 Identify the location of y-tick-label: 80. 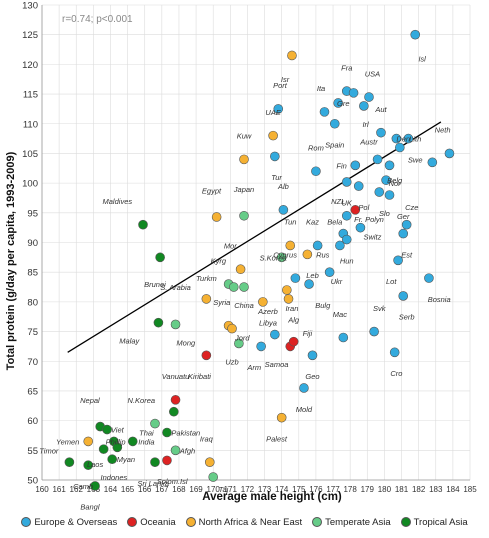
(32, 302).